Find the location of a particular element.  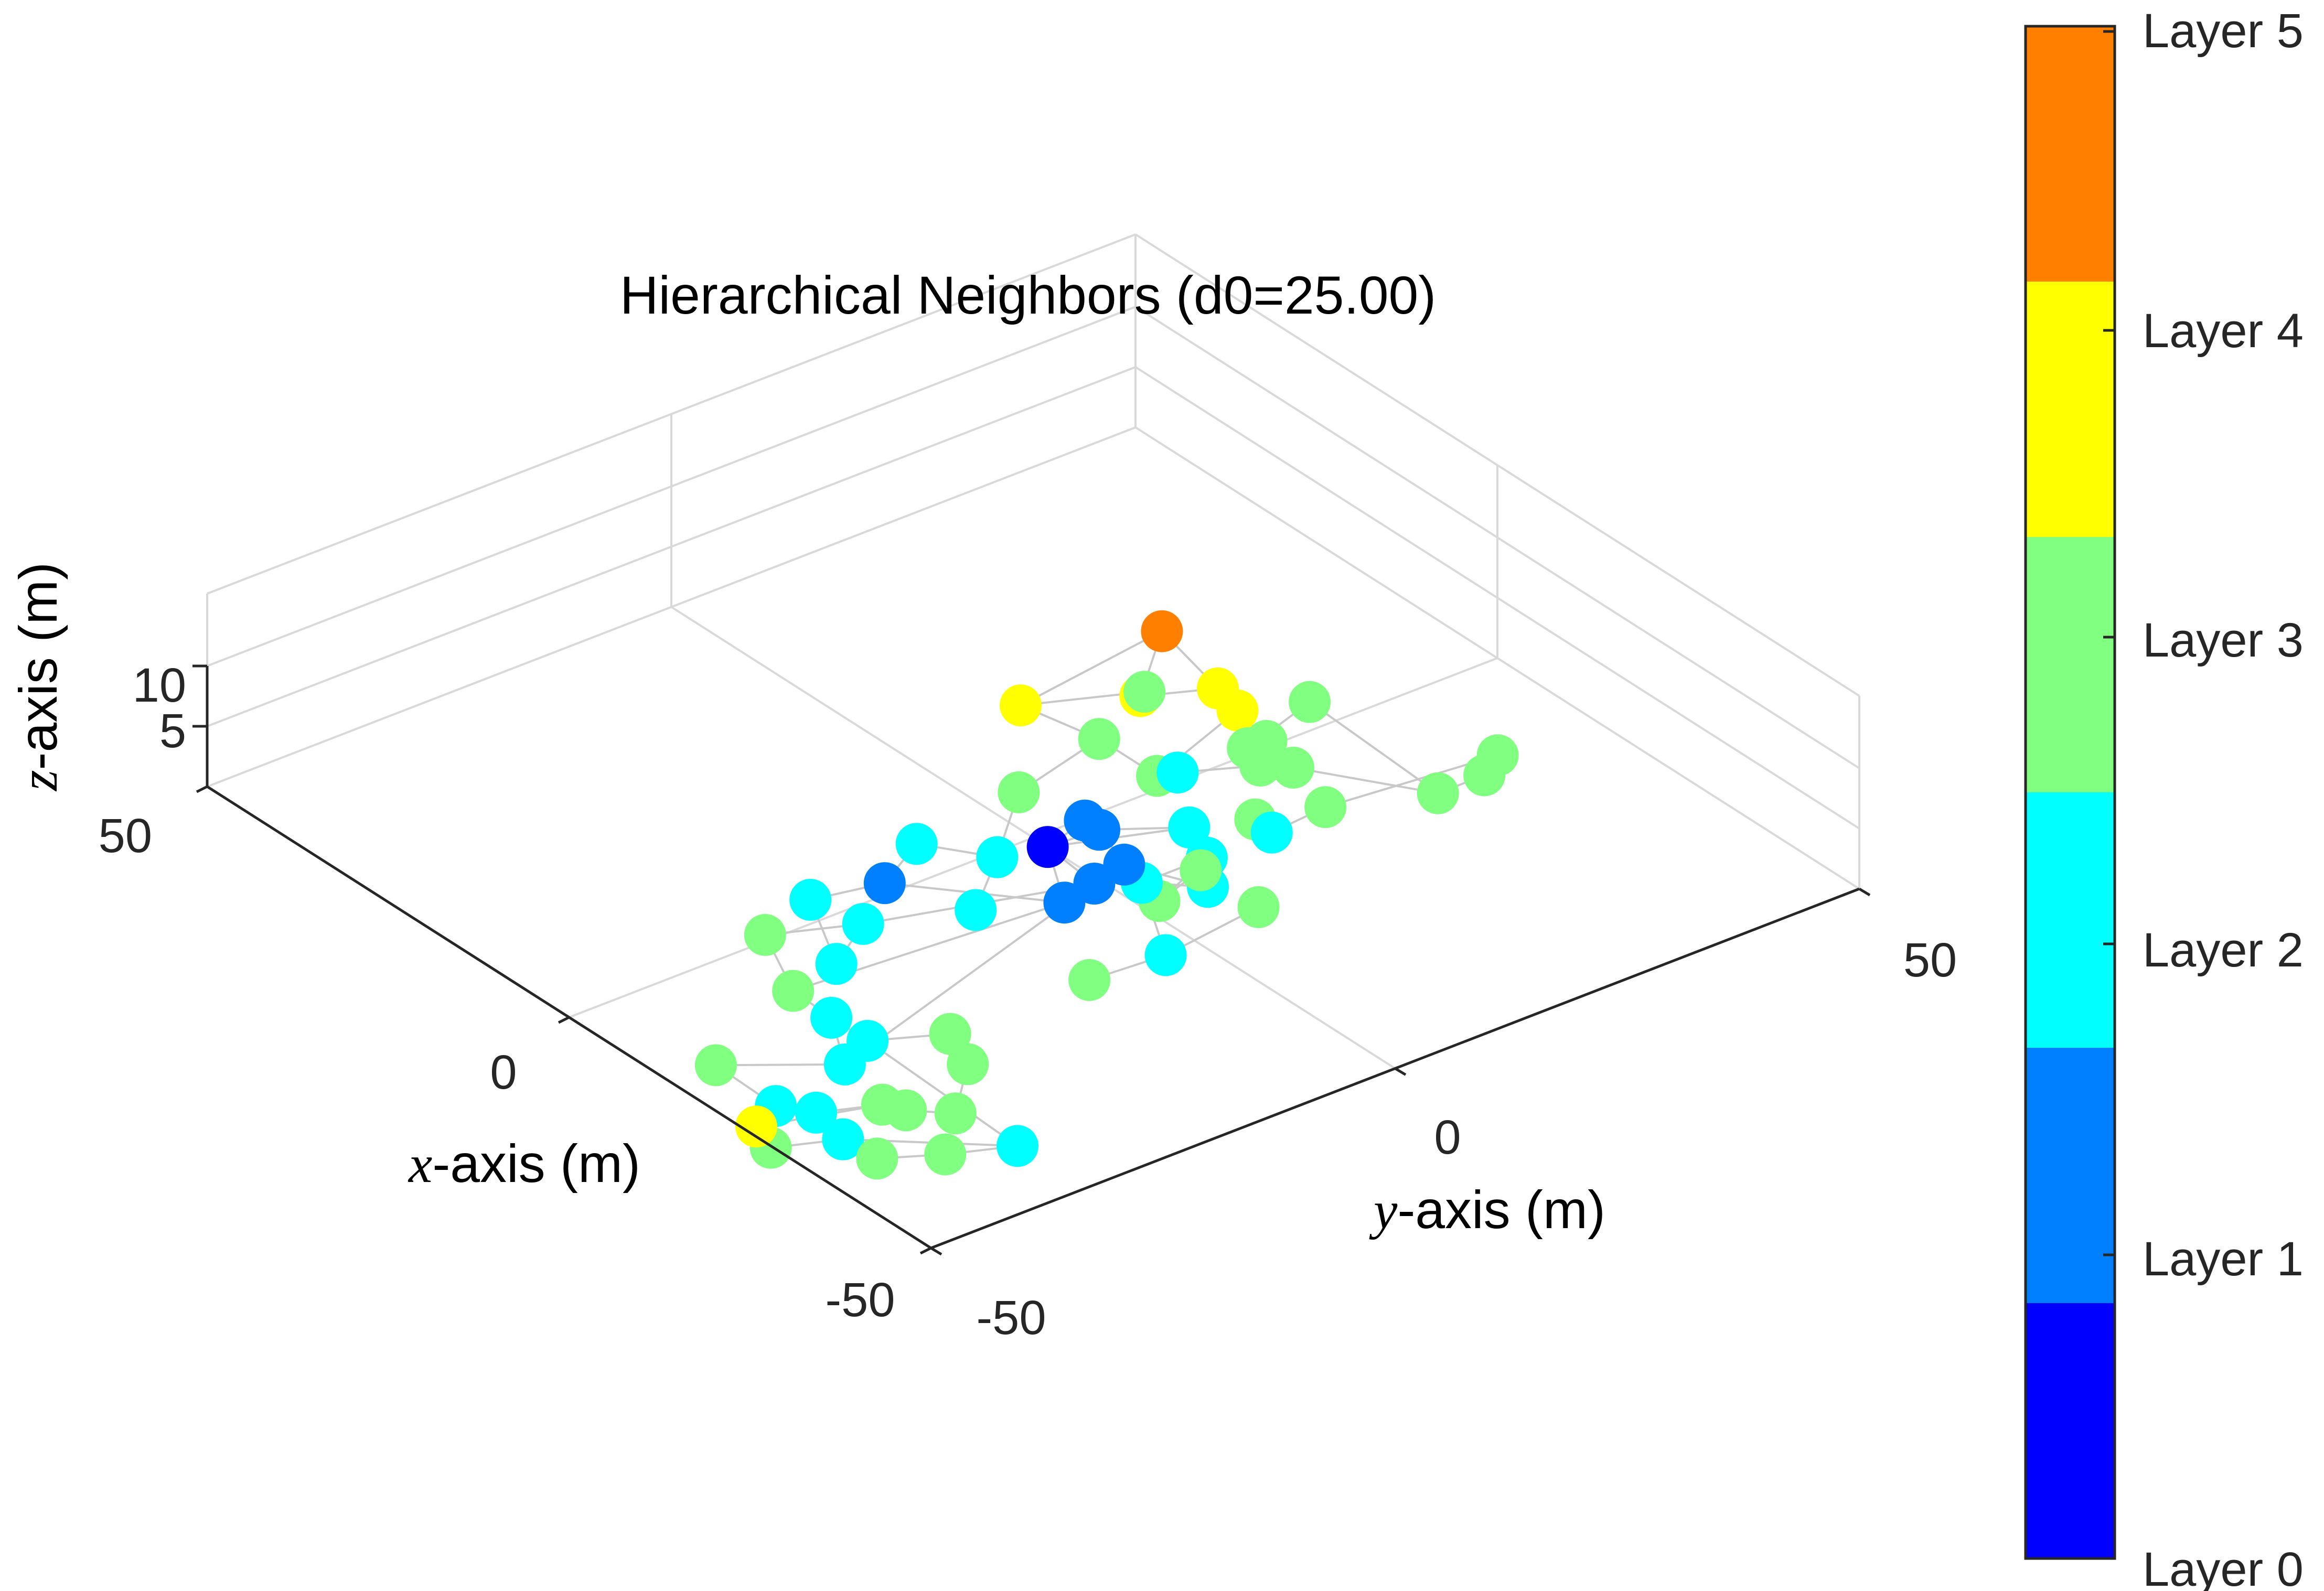

y-axis-title: y-axis (m) is located at coordinates (1487, 1210).